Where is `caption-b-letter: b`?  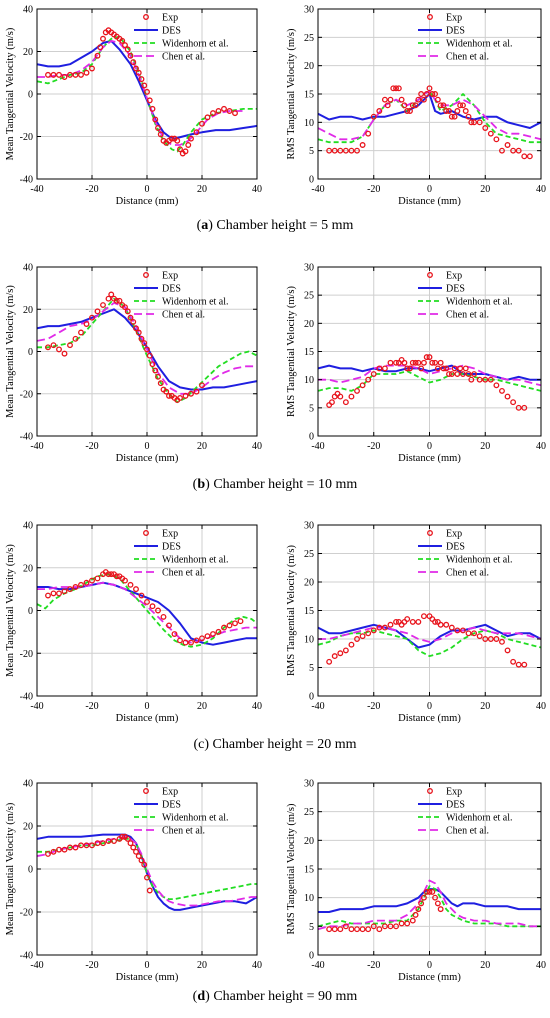
caption-b-letter: b is located at coordinates (201, 484).